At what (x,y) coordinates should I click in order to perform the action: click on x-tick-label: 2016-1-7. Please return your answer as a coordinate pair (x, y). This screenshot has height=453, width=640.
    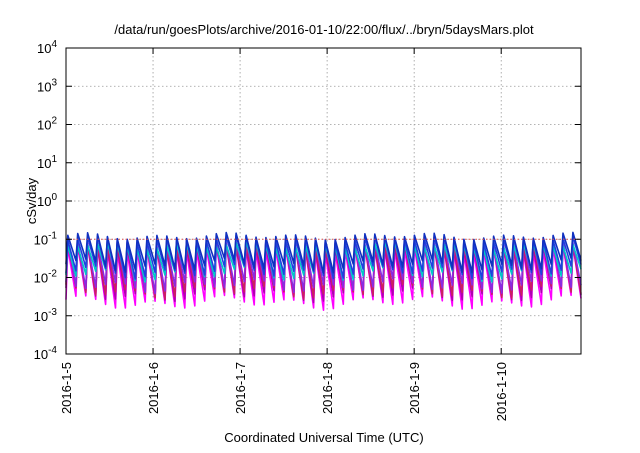
    Looking at the image, I should click on (240, 388).